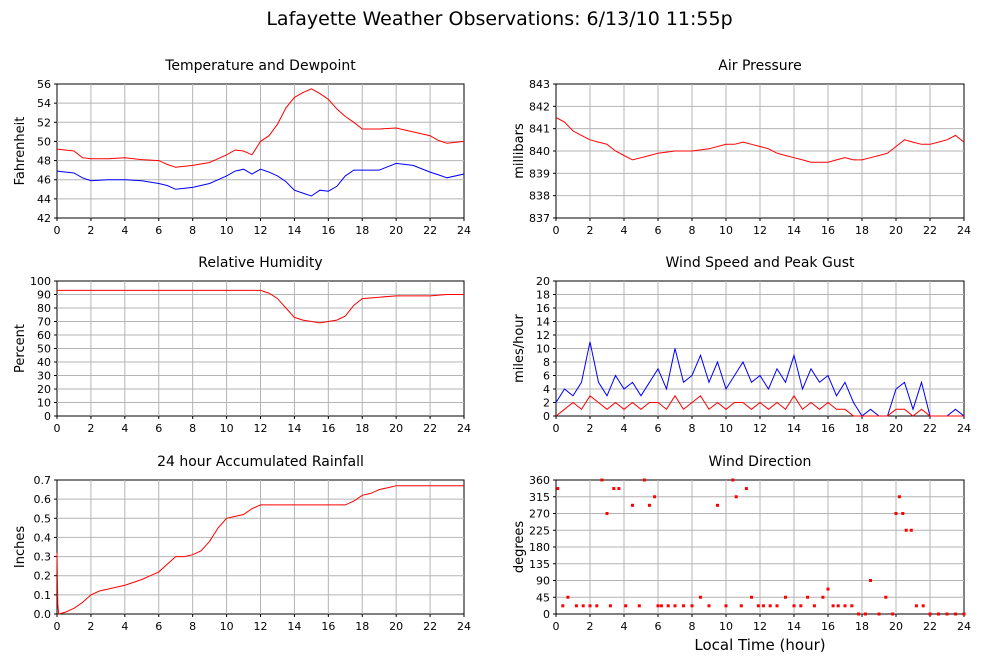 The width and height of the screenshot is (999, 659). I want to click on y-tick-label: 843, so click(539, 84).